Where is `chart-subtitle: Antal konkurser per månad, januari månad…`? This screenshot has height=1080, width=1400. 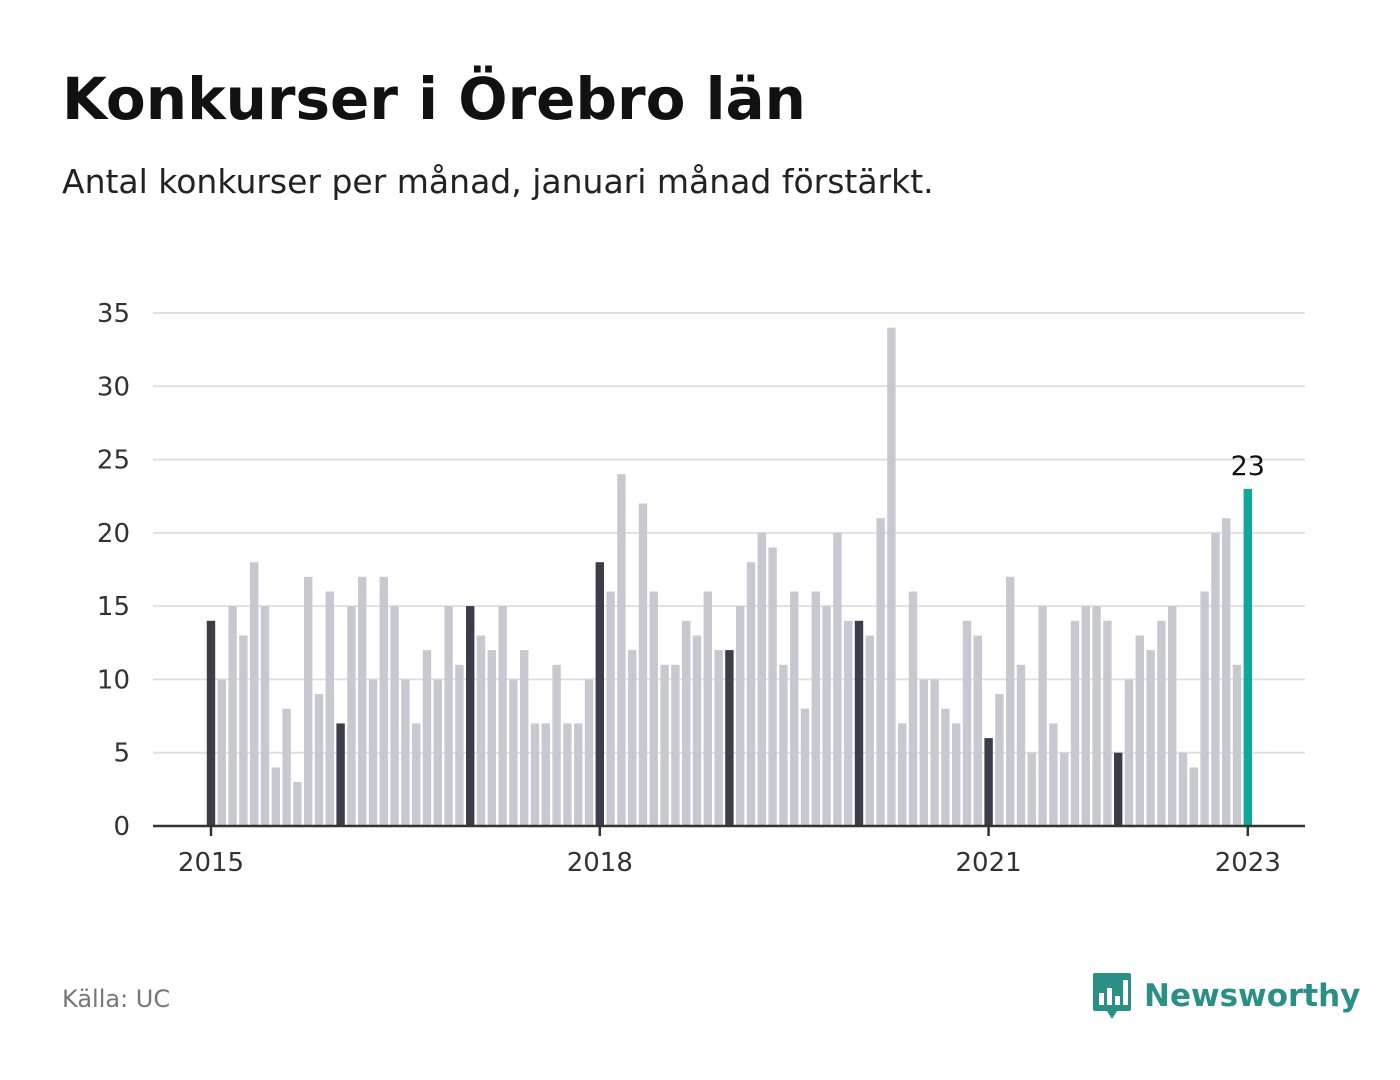
chart-subtitle: Antal konkurser per månad, januari månad… is located at coordinates (498, 181).